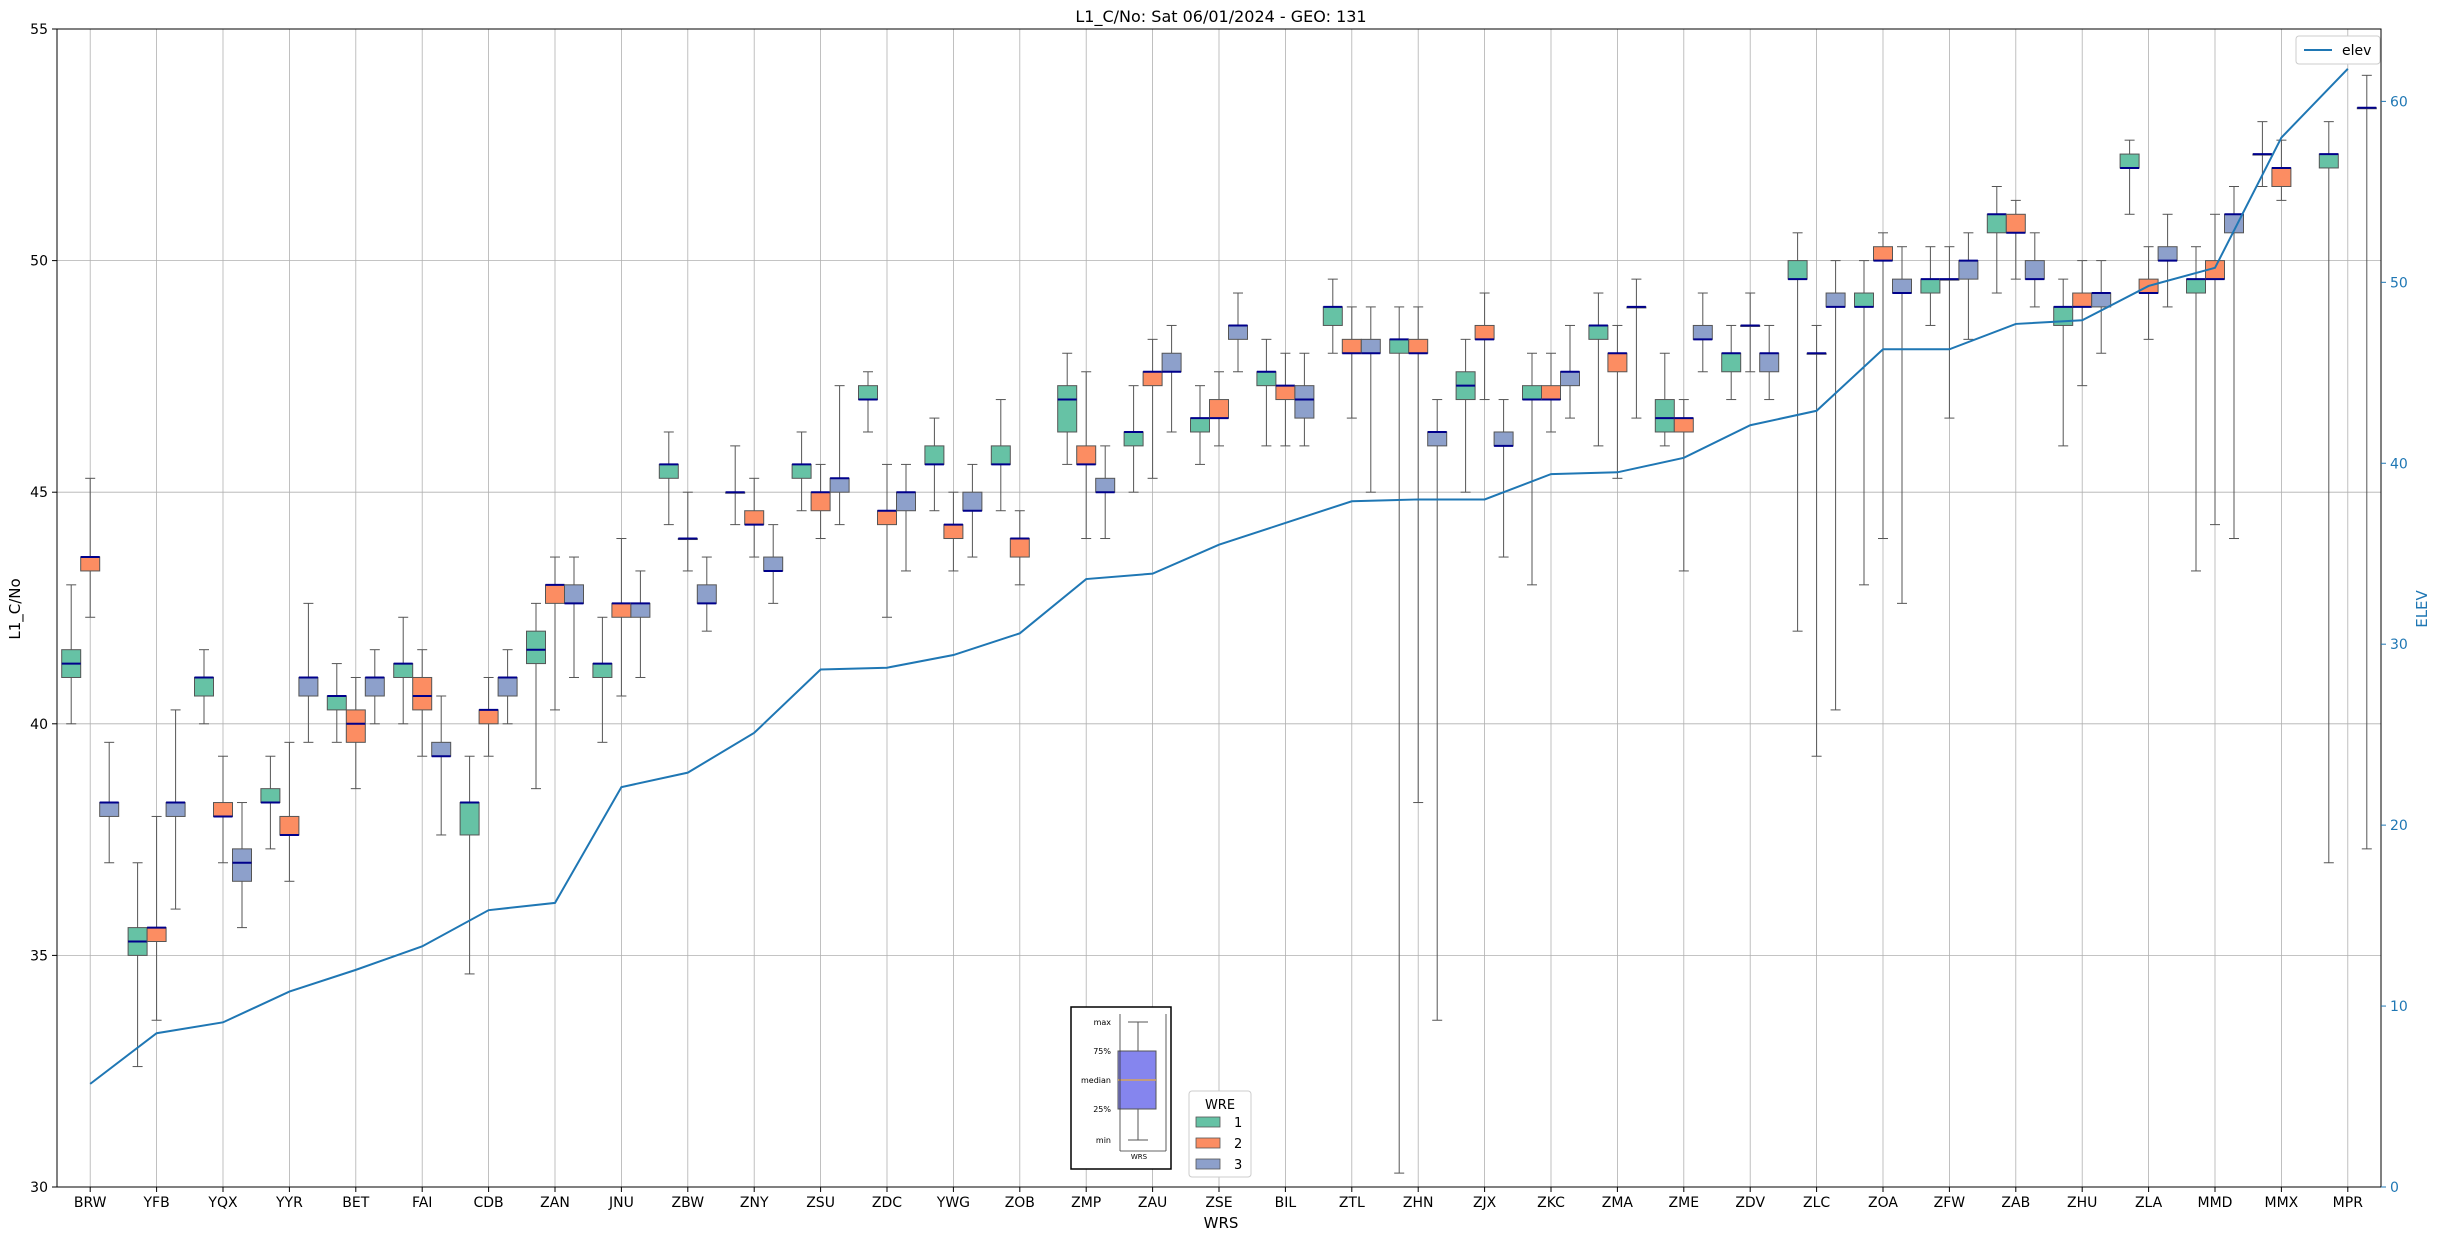  Describe the element at coordinates (39, 1188) in the screenshot. I see `y-tick-label: 30` at that location.